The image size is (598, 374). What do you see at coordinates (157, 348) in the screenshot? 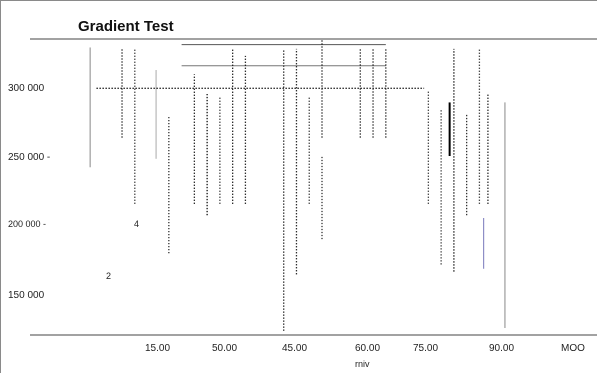
I see `x-tick-label: 15.00` at bounding box center [157, 348].